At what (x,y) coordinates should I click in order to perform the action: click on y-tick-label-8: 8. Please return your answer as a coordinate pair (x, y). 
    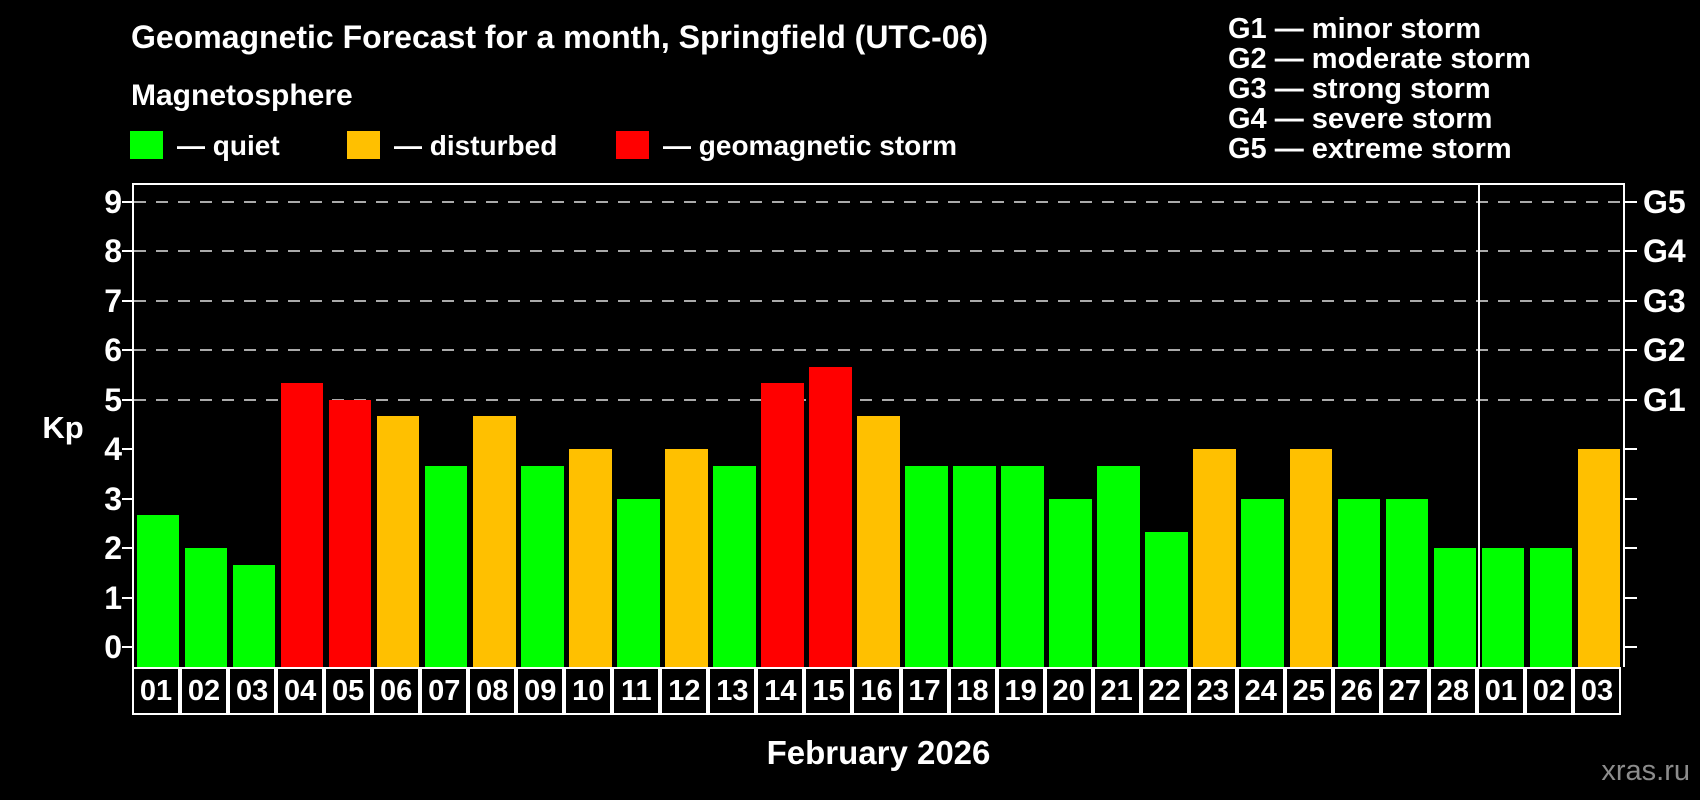
    Looking at the image, I should click on (113, 251).